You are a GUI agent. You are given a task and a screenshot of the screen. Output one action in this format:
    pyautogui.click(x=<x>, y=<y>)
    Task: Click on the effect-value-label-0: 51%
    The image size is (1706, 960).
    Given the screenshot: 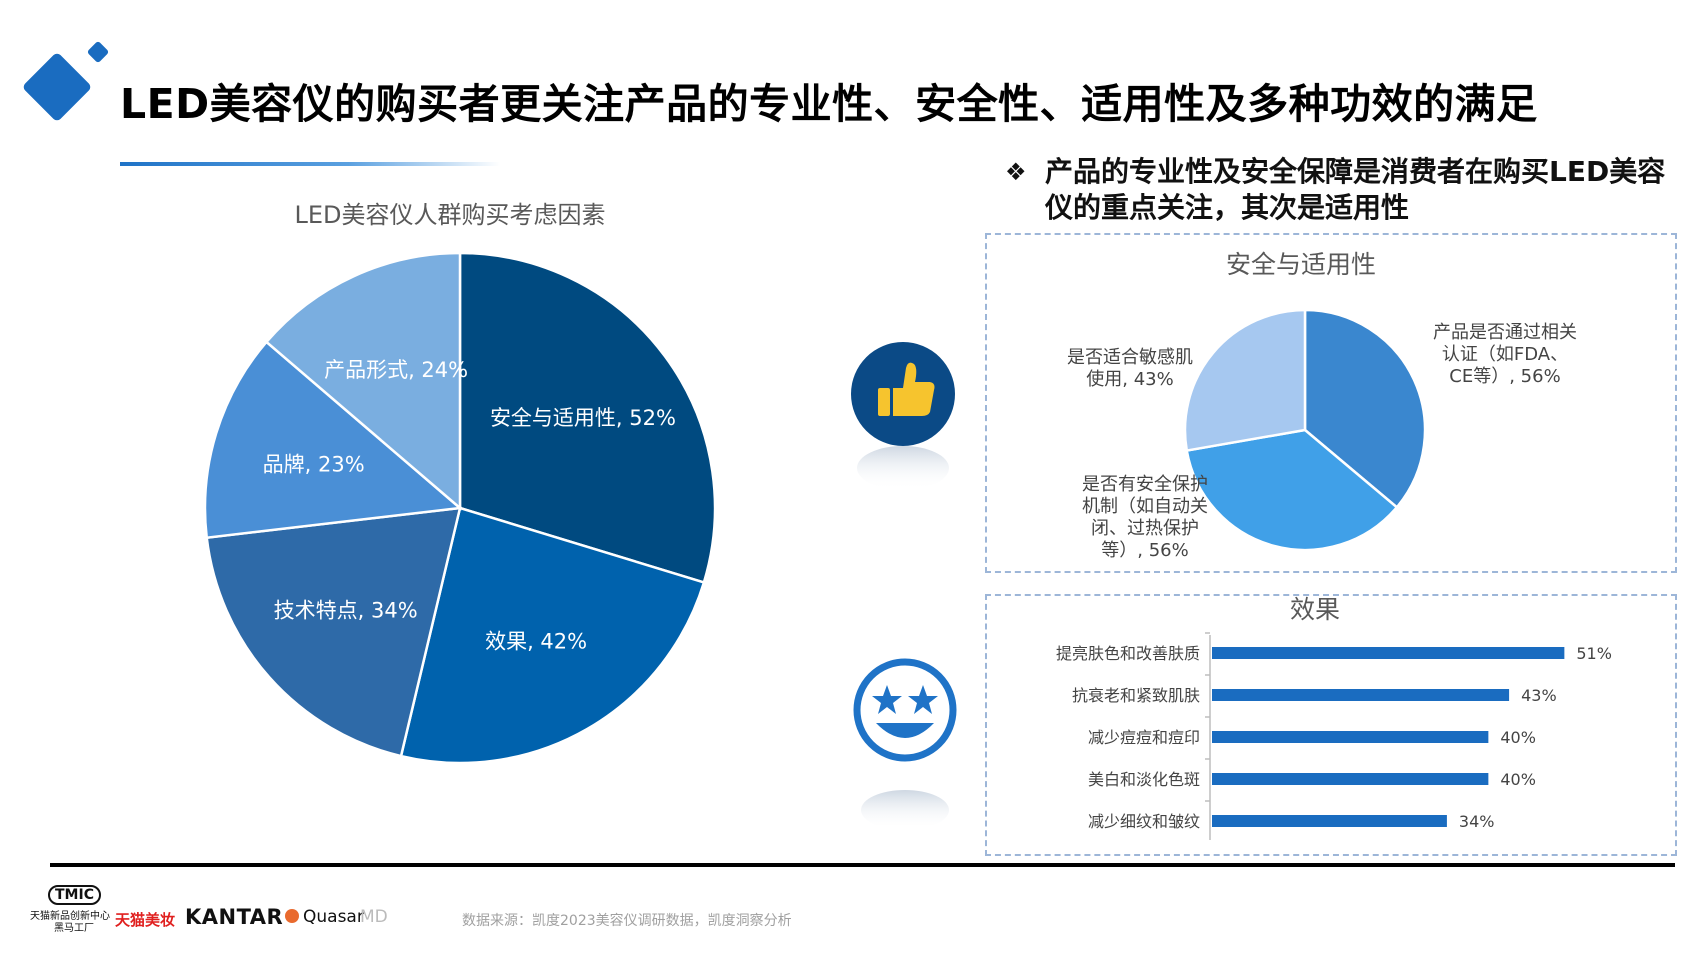 What is the action you would take?
    pyautogui.click(x=1594, y=653)
    